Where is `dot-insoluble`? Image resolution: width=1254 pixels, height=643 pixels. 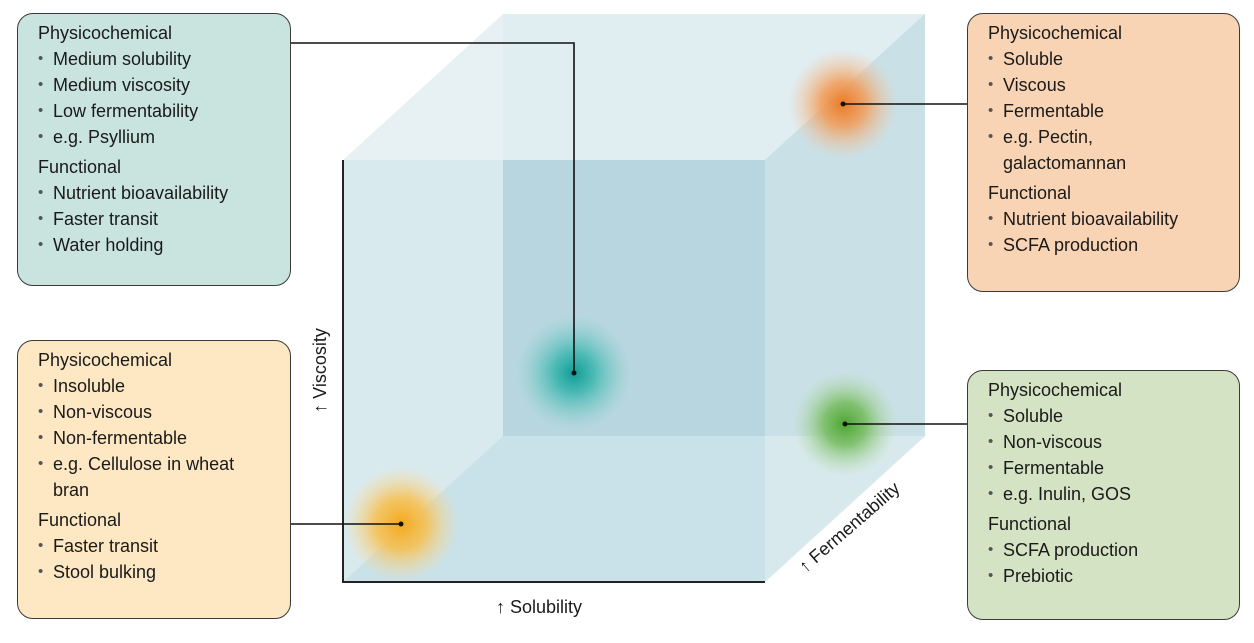
dot-insoluble is located at coordinates (401, 524).